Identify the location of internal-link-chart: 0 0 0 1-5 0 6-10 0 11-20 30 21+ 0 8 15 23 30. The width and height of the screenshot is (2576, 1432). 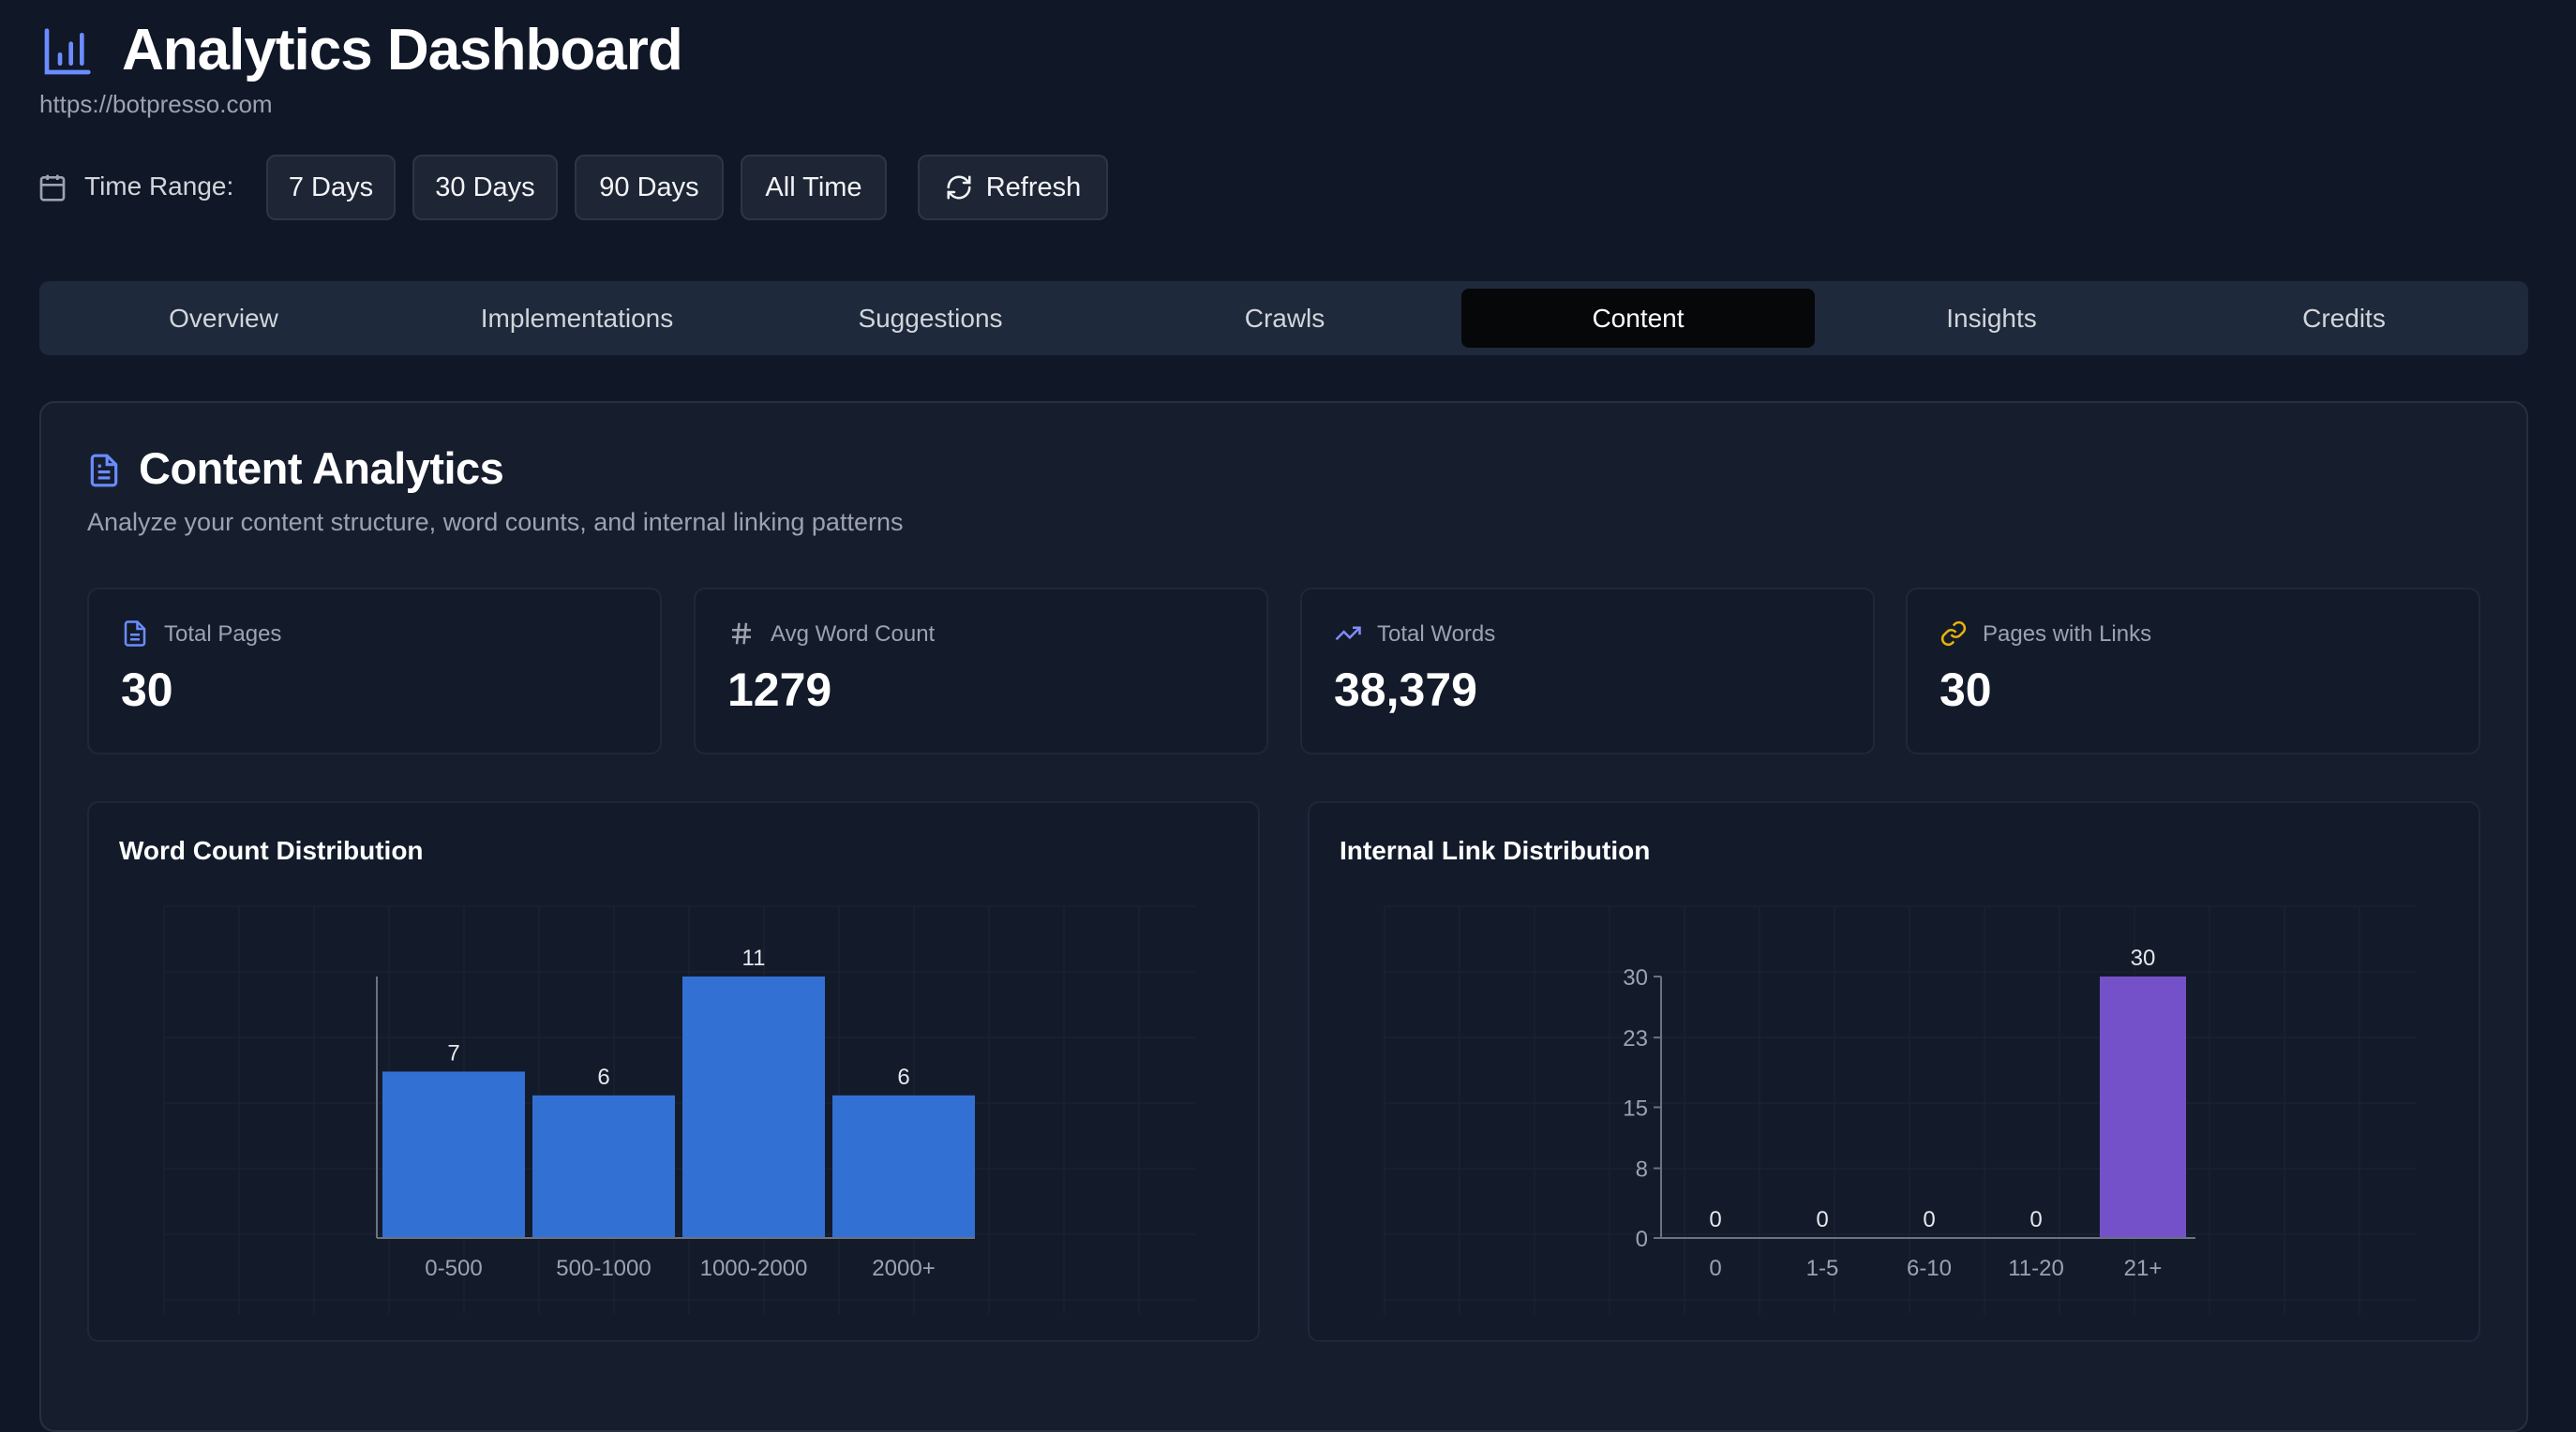
(1900, 1109).